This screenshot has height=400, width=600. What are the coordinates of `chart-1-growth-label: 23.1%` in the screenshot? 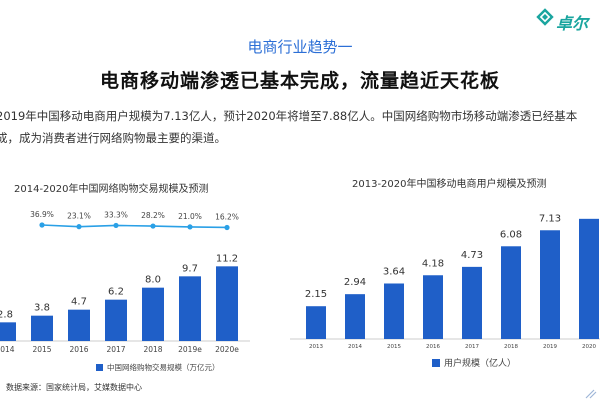 It's located at (79, 216).